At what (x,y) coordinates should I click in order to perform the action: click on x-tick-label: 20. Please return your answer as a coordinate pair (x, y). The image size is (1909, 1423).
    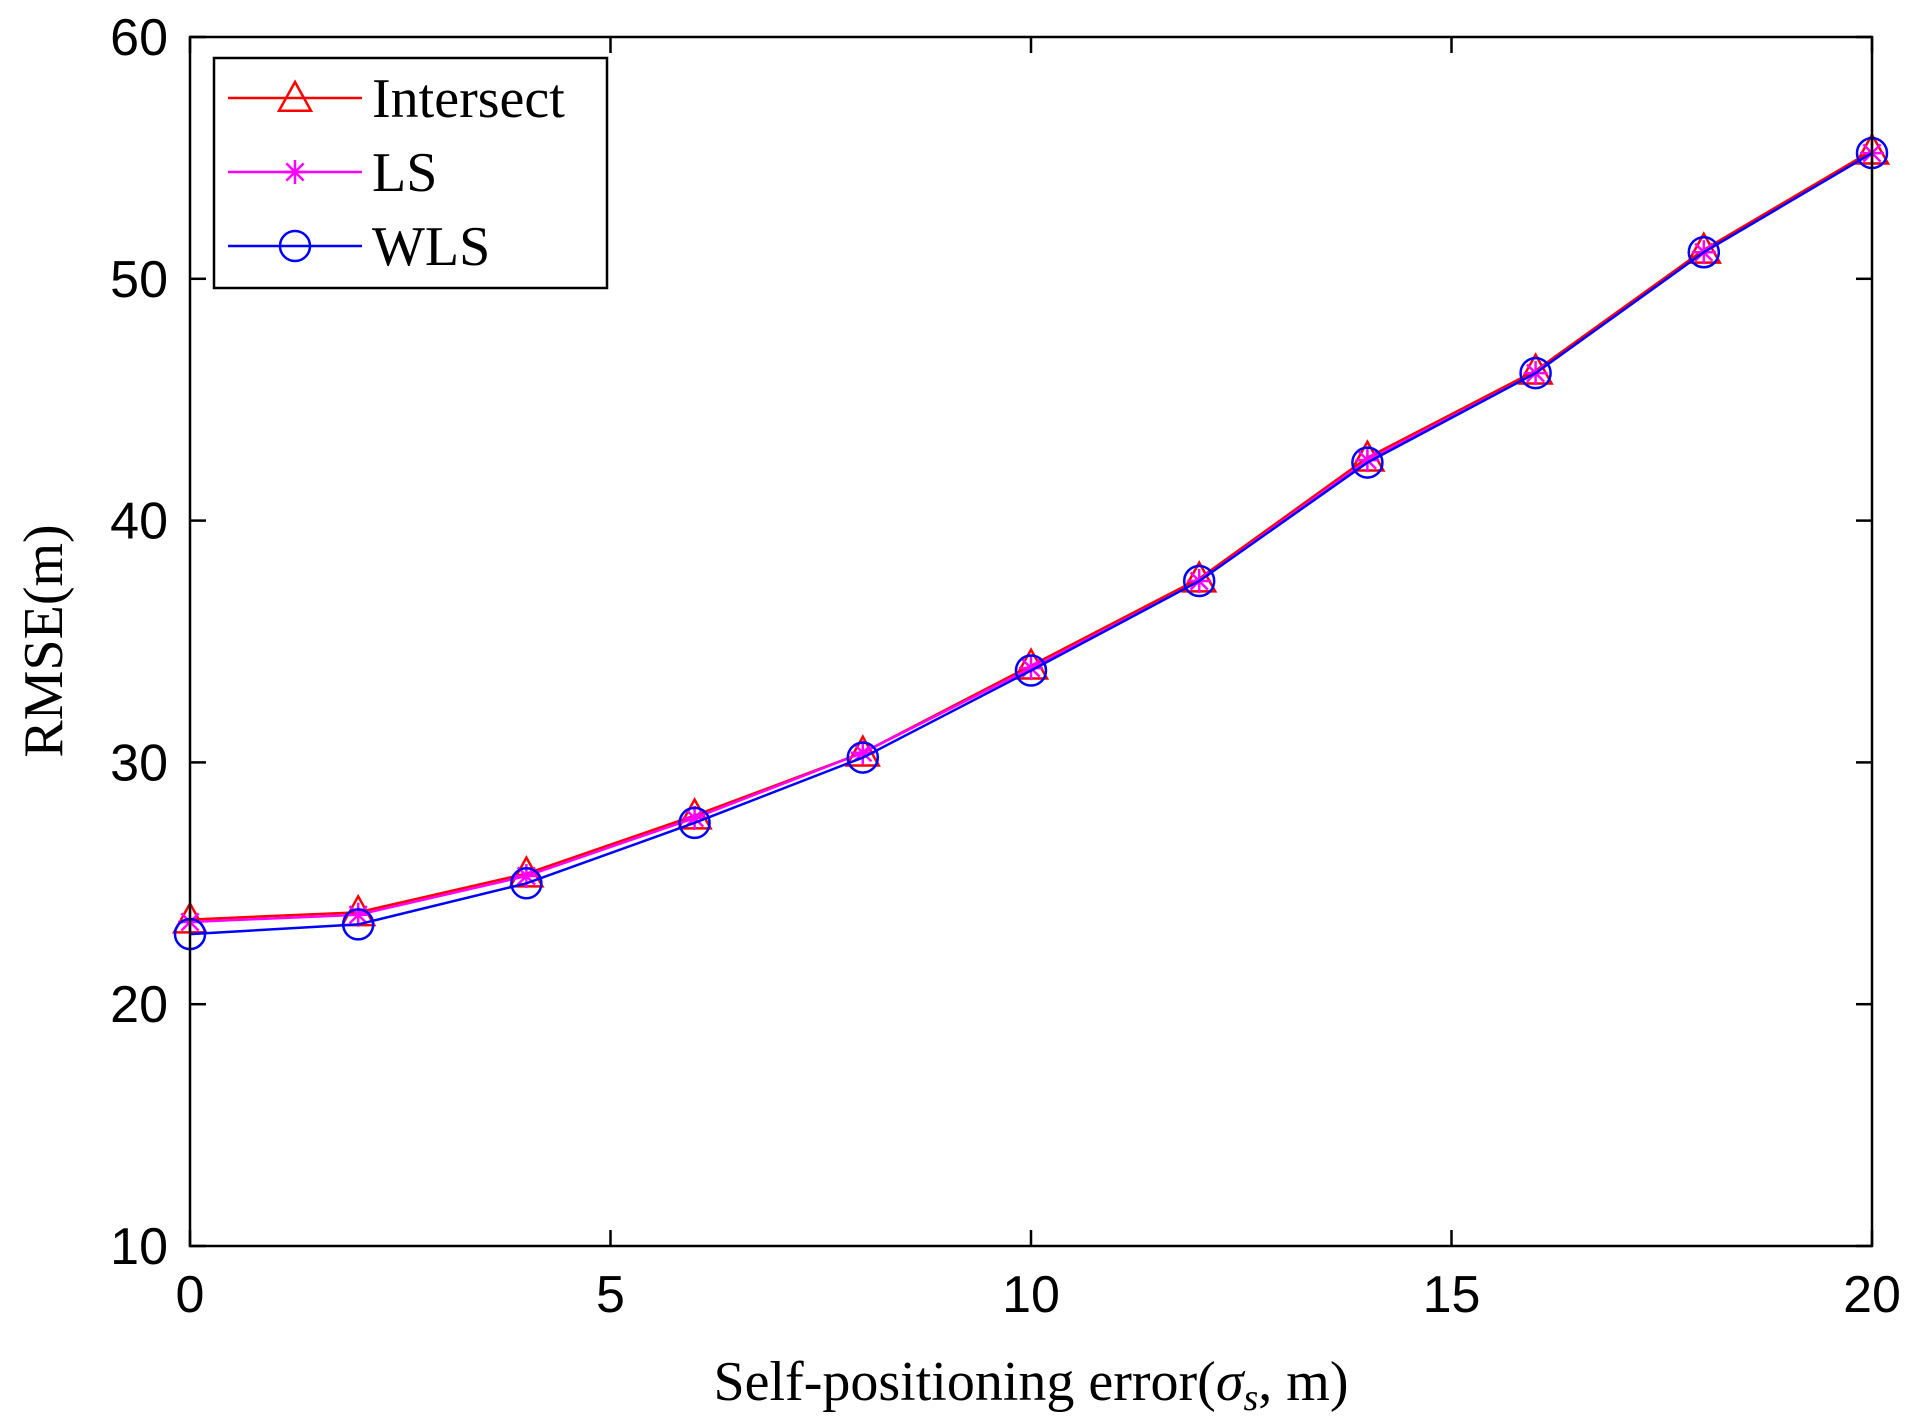
    Looking at the image, I should click on (1872, 1295).